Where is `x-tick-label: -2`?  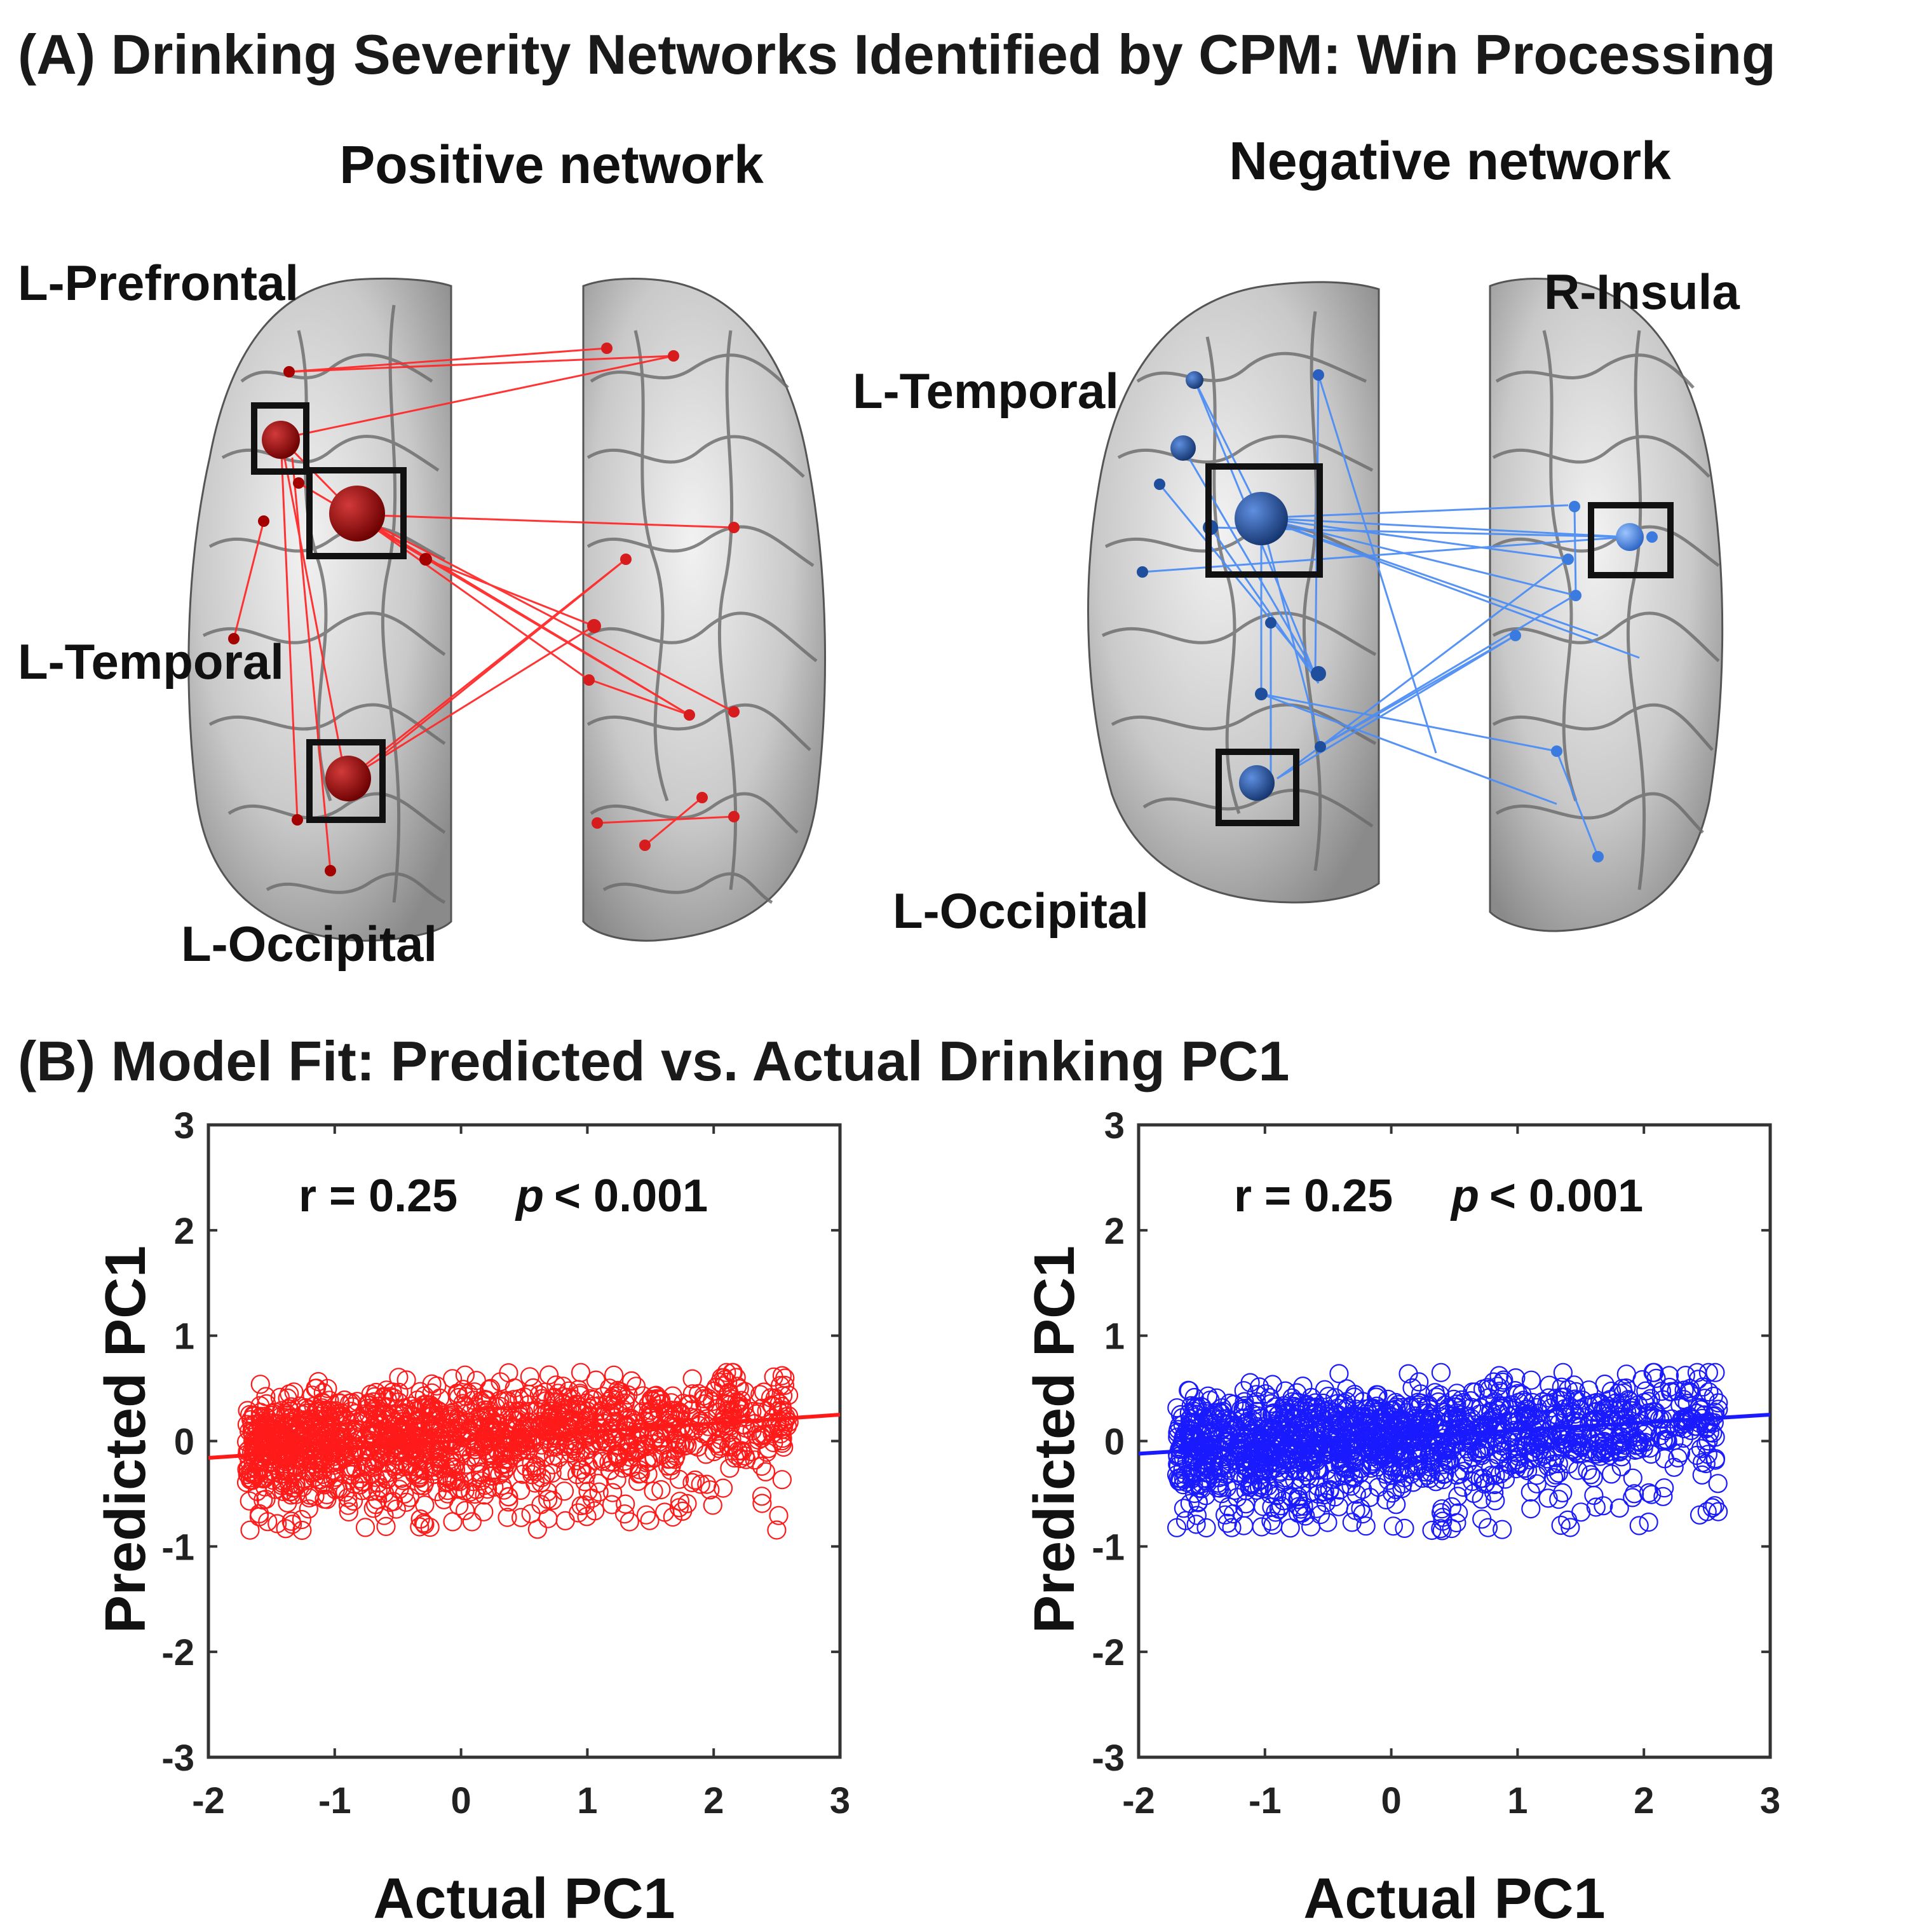 x-tick-label: -2 is located at coordinates (1138, 1800).